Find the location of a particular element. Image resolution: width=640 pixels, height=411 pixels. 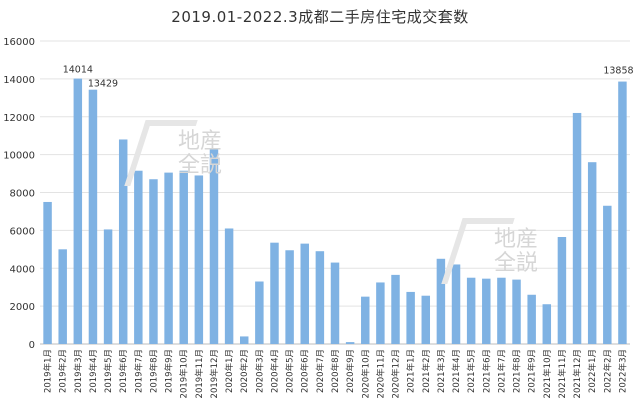

x-tick-label: 2020年4月 is located at coordinates (274, 371).